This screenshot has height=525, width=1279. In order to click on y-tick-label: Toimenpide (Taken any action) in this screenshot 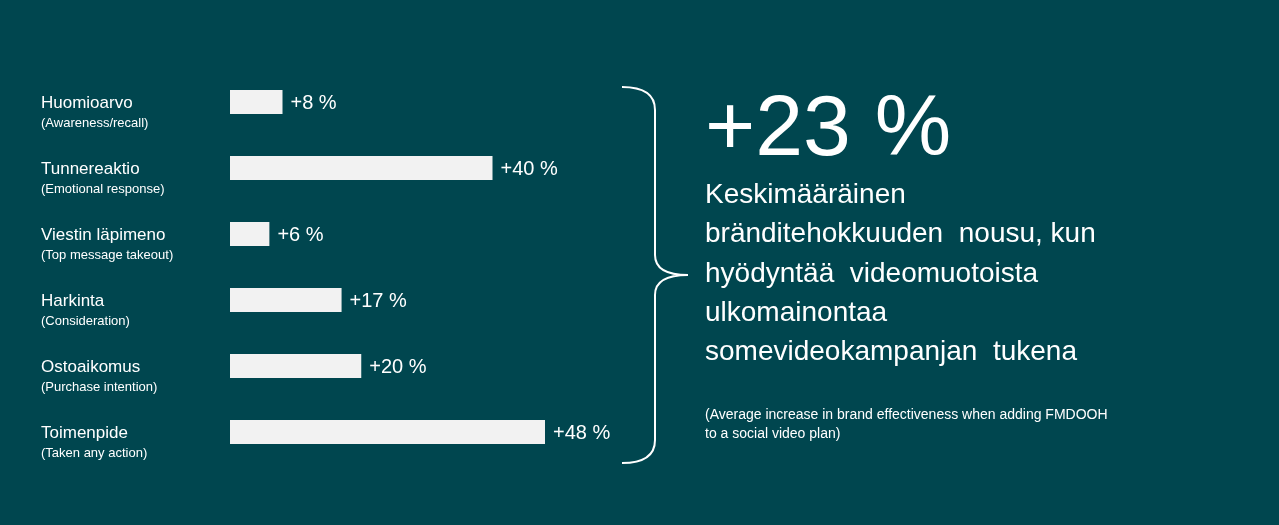, I will do `click(94, 441)`.